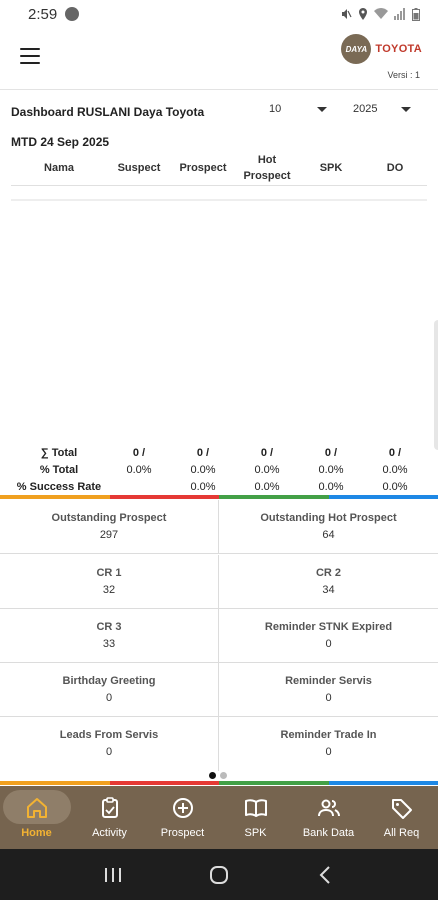 The image size is (438, 900). Describe the element at coordinates (109, 735) in the screenshot. I see `tile-label: Leads From Servis` at that location.